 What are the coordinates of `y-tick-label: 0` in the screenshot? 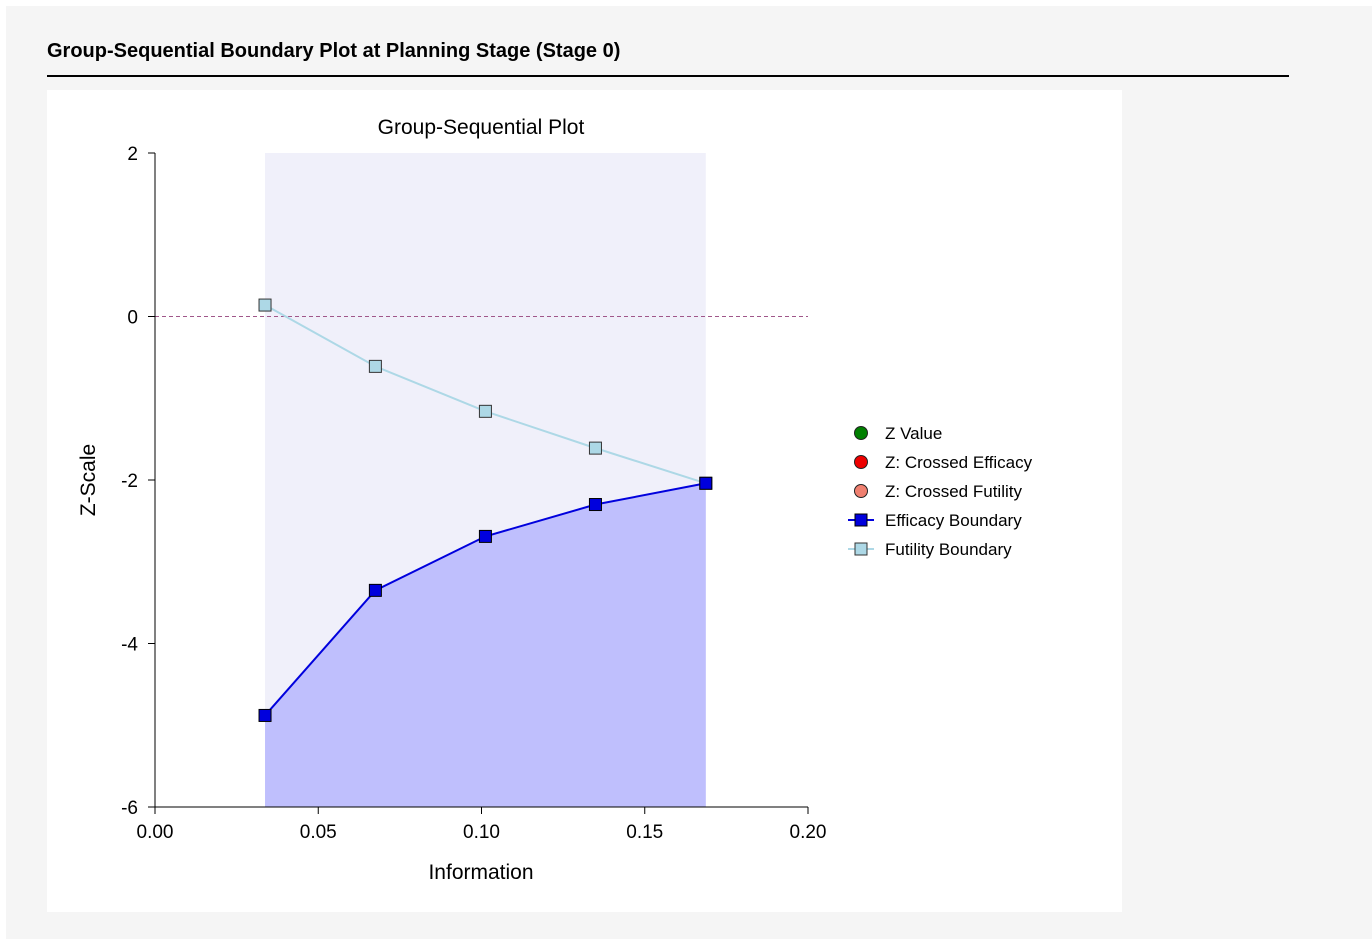 It's located at (132, 318).